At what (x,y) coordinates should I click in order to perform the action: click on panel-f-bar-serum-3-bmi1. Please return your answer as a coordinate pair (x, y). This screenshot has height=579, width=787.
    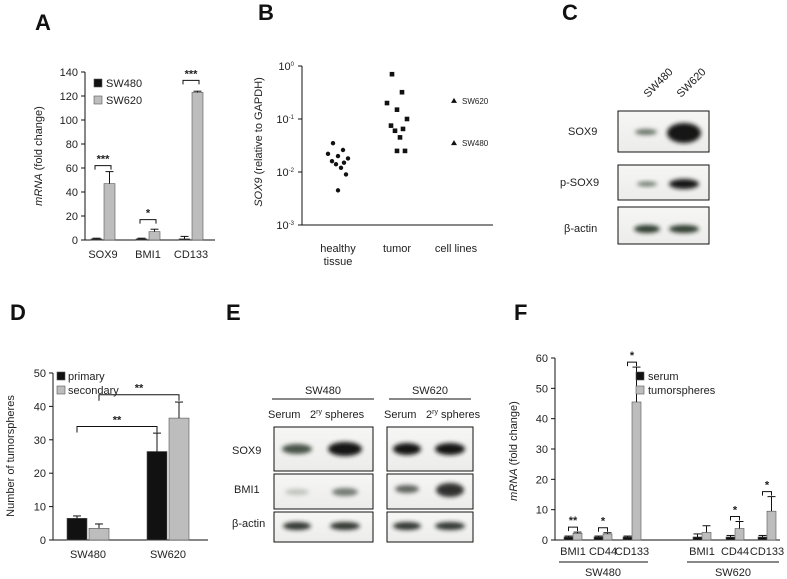
    Looking at the image, I should click on (697, 538).